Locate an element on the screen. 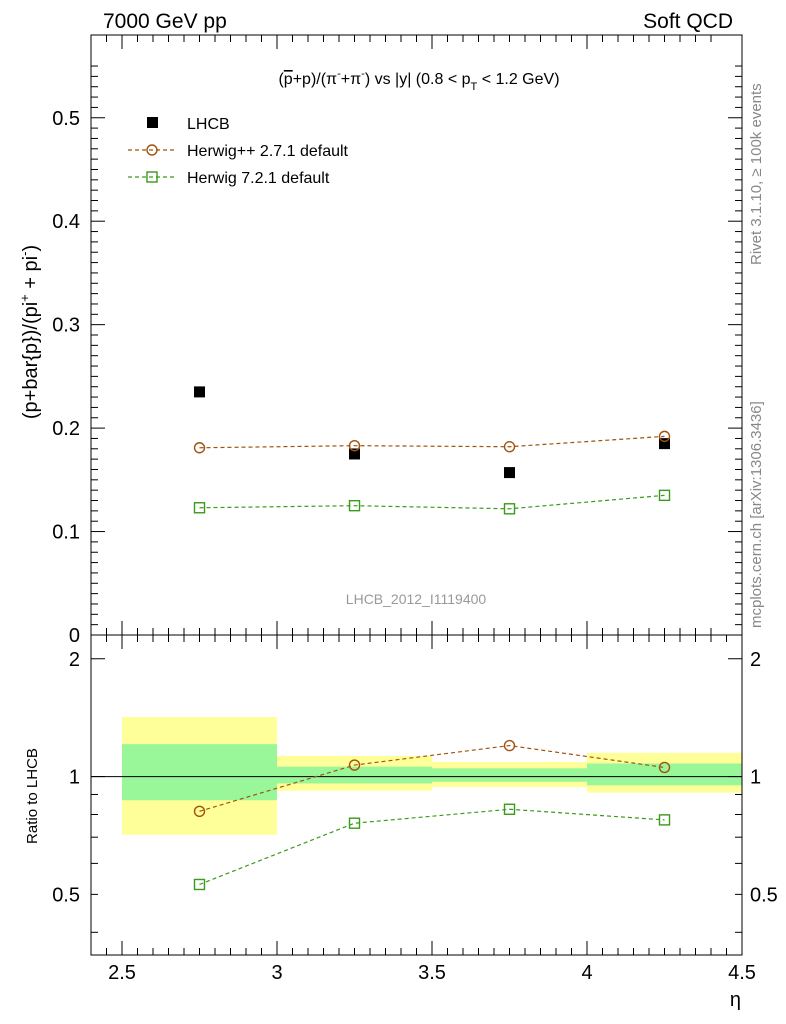 Image resolution: width=786 pixels, height=1024 pixels. ratio-ylabel: Ratio to LHCB is located at coordinates (32, 796).